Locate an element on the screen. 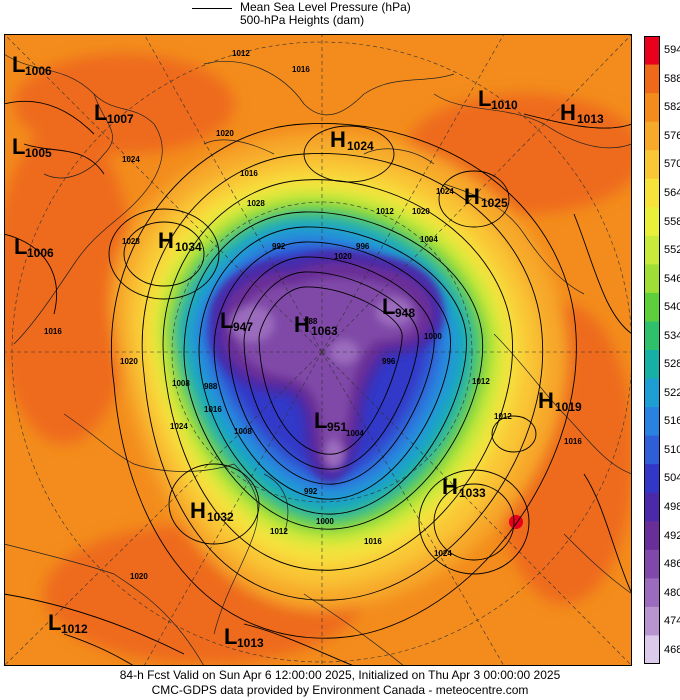 The height and width of the screenshot is (700, 680). colorbar-tick-label: 552 is located at coordinates (672, 250).